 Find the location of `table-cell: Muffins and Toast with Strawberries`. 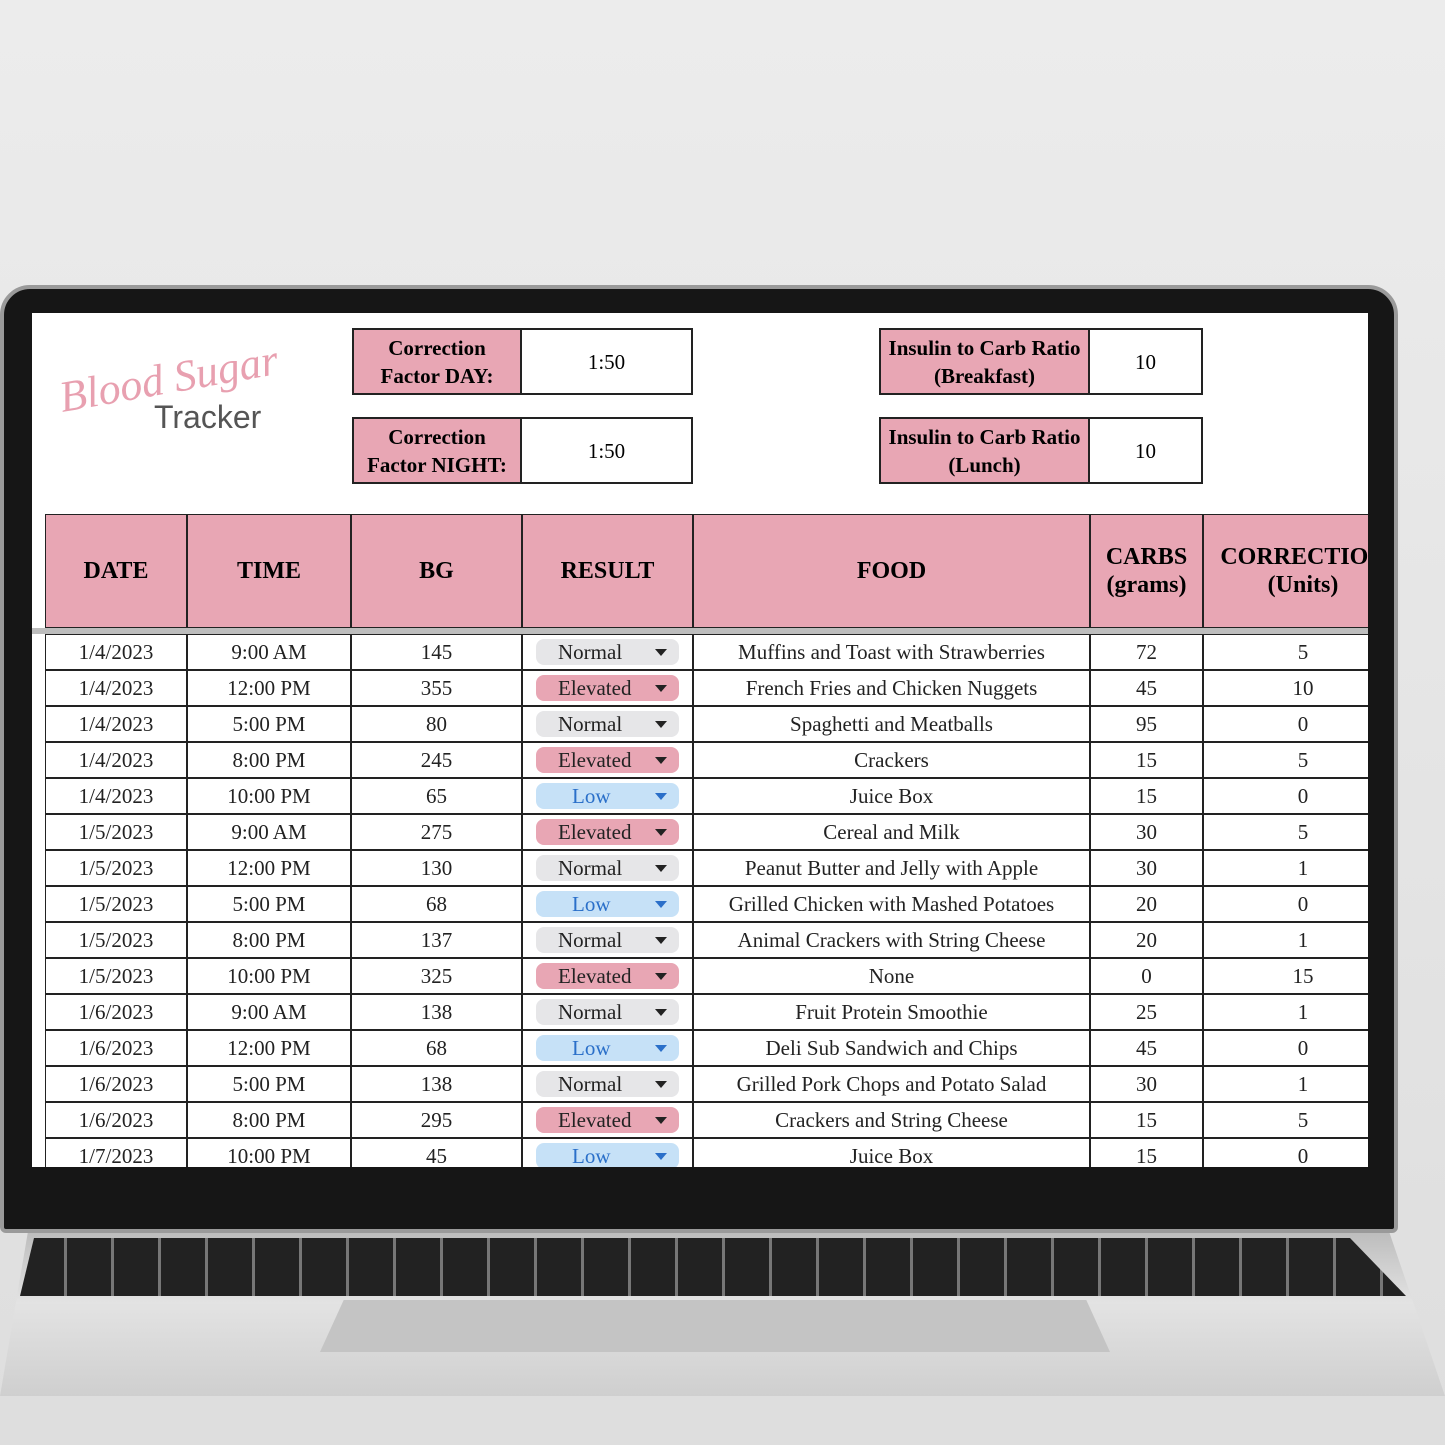

table-cell: Muffins and Toast with Strawberries is located at coordinates (891, 652).